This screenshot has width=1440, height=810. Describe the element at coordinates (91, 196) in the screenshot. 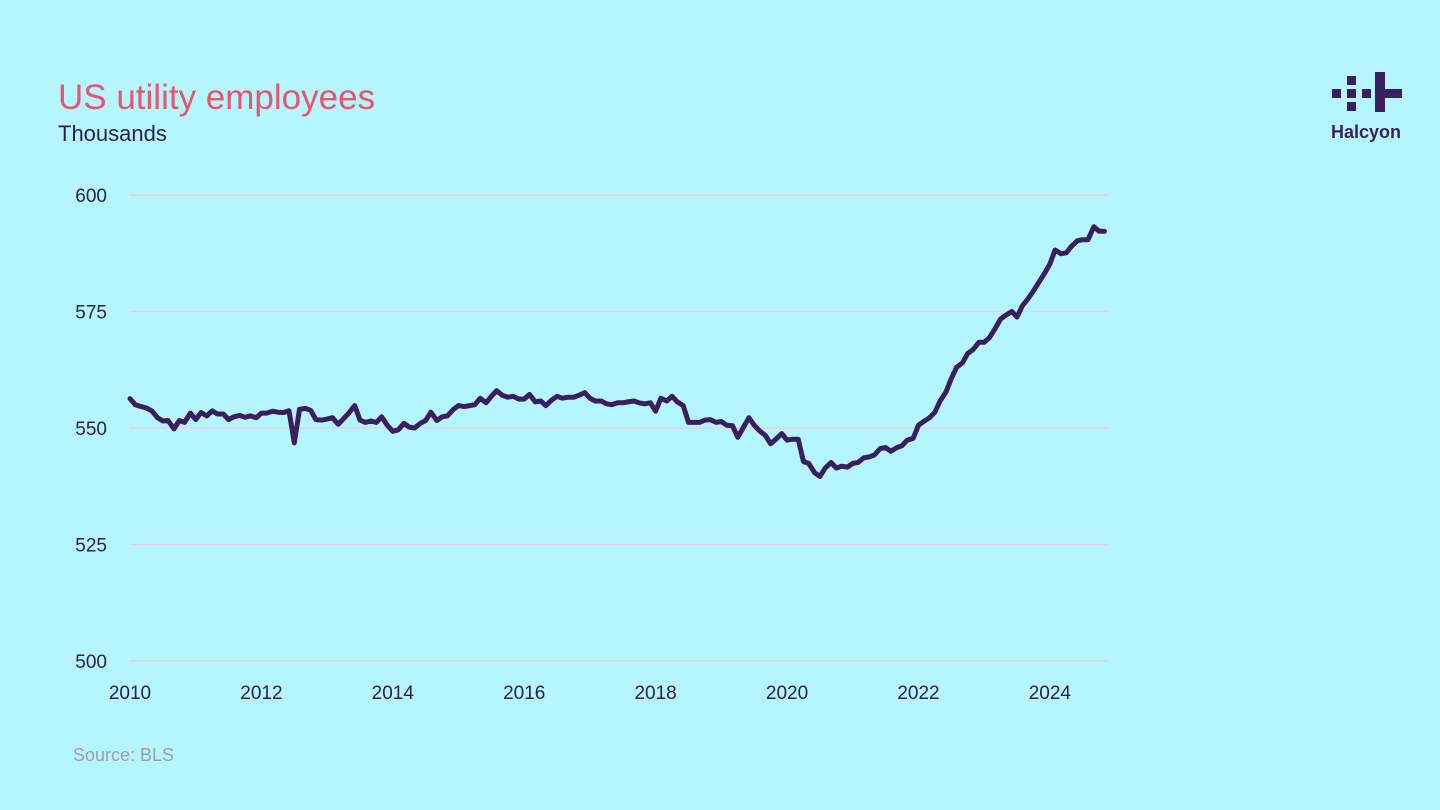

I see `y-tick-label: 600` at that location.